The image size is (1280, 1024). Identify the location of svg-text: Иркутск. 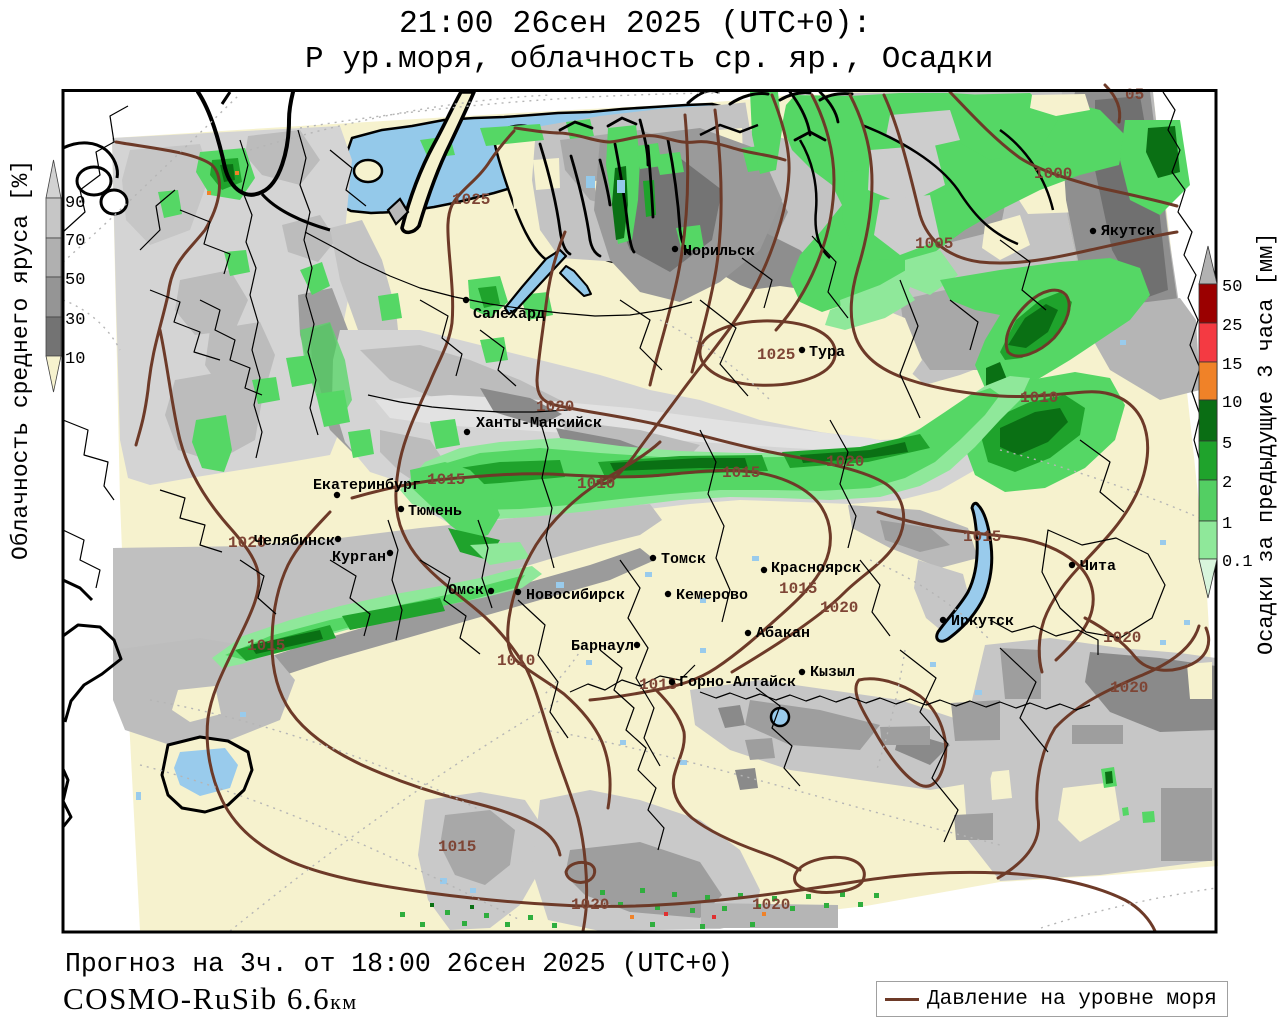
(982, 621).